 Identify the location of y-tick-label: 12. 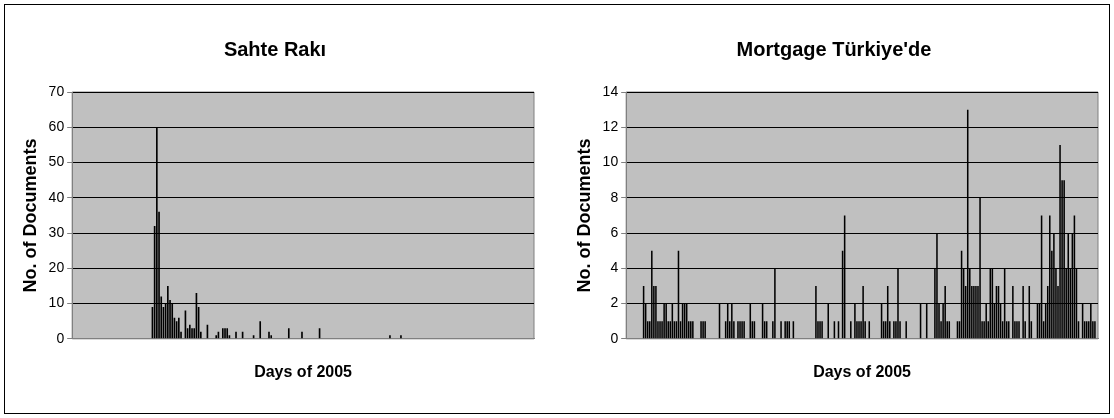
(610, 126).